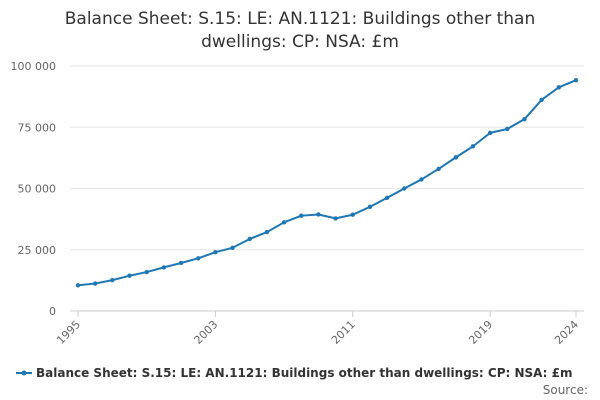  I want to click on x-tick-label: 1995, so click(68, 332).